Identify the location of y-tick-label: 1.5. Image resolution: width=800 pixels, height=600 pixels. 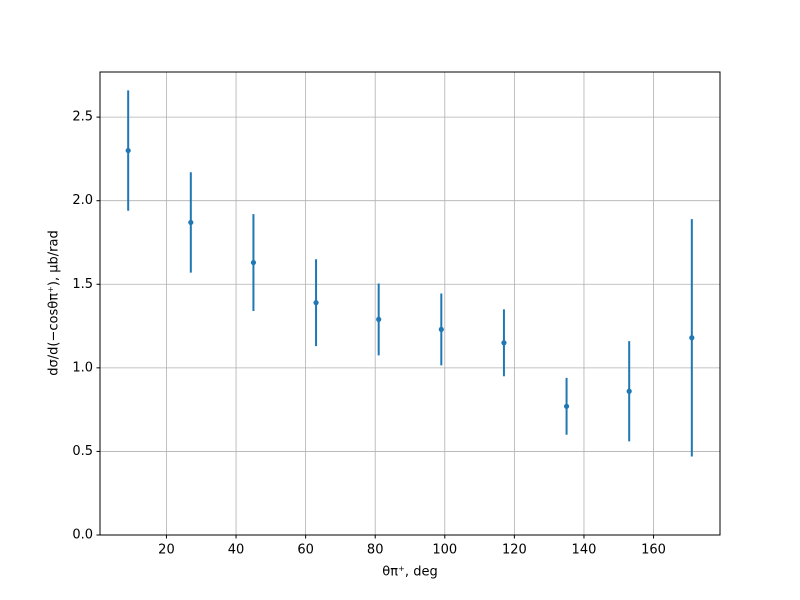
(82, 284).